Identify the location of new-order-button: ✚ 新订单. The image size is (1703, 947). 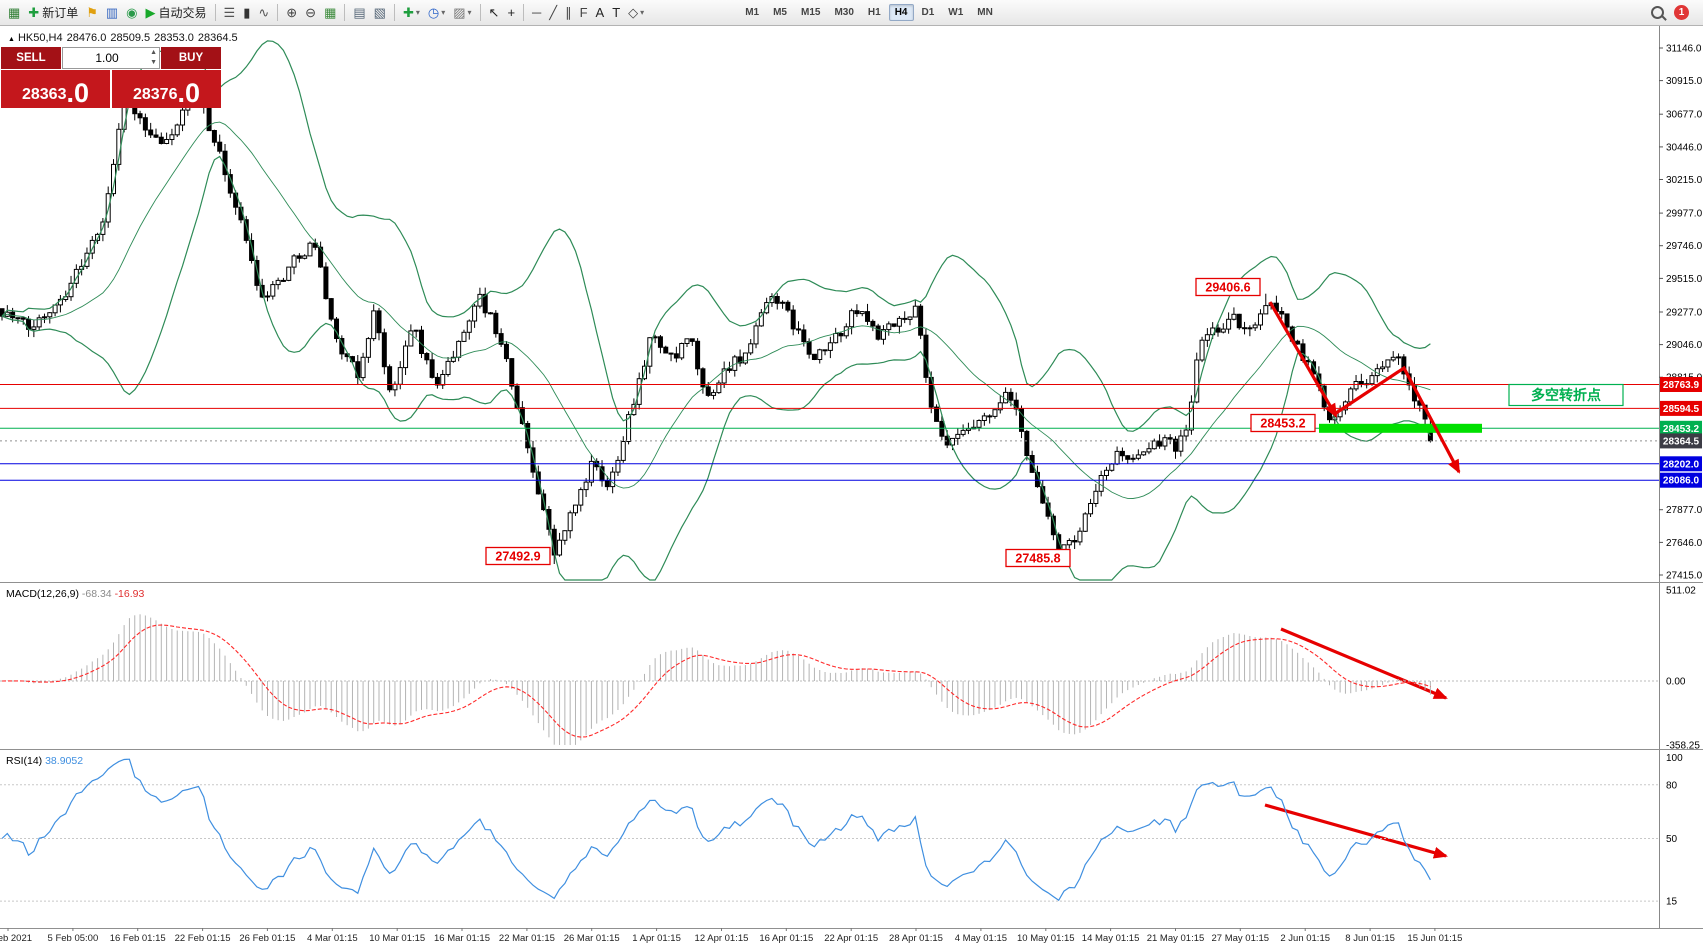
(53, 13).